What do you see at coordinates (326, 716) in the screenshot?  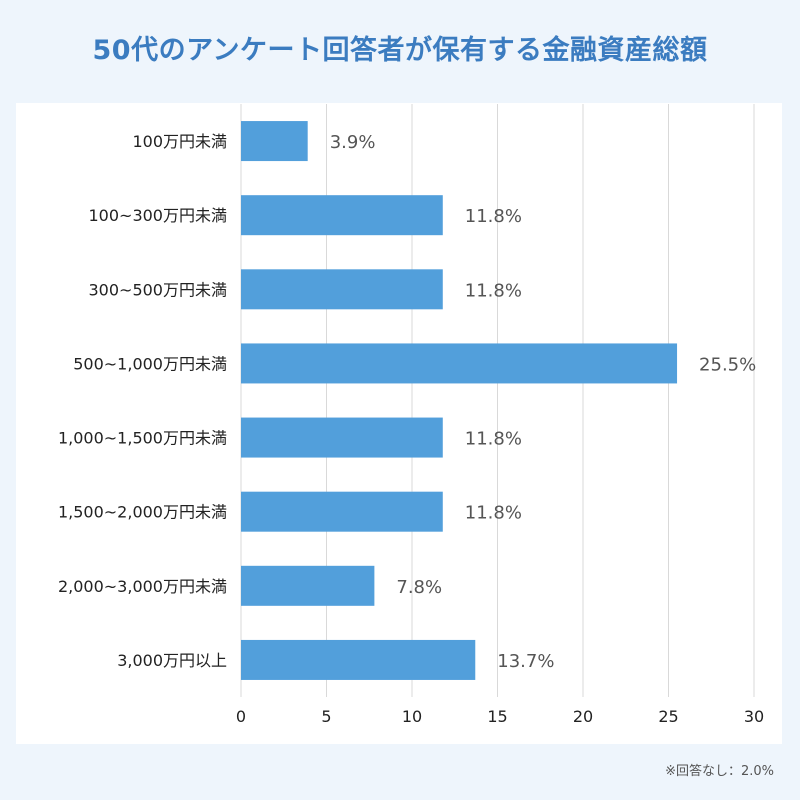 I see `x-tick-label: 5` at bounding box center [326, 716].